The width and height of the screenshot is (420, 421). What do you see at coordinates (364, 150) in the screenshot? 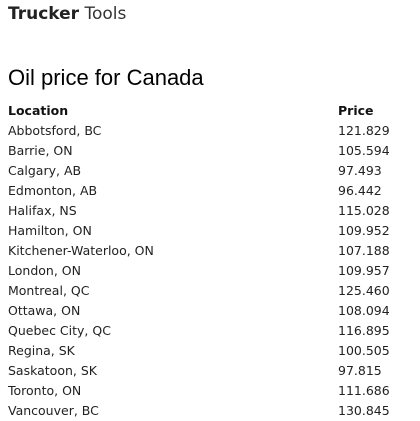
I see `price-cell: 105.594` at bounding box center [364, 150].